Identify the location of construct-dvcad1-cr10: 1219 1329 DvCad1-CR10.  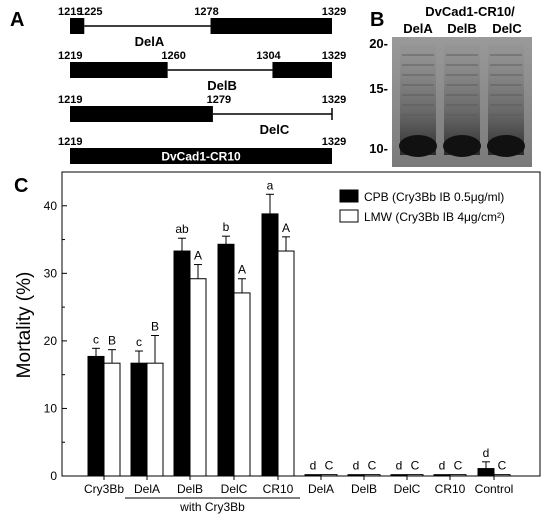
(202, 150).